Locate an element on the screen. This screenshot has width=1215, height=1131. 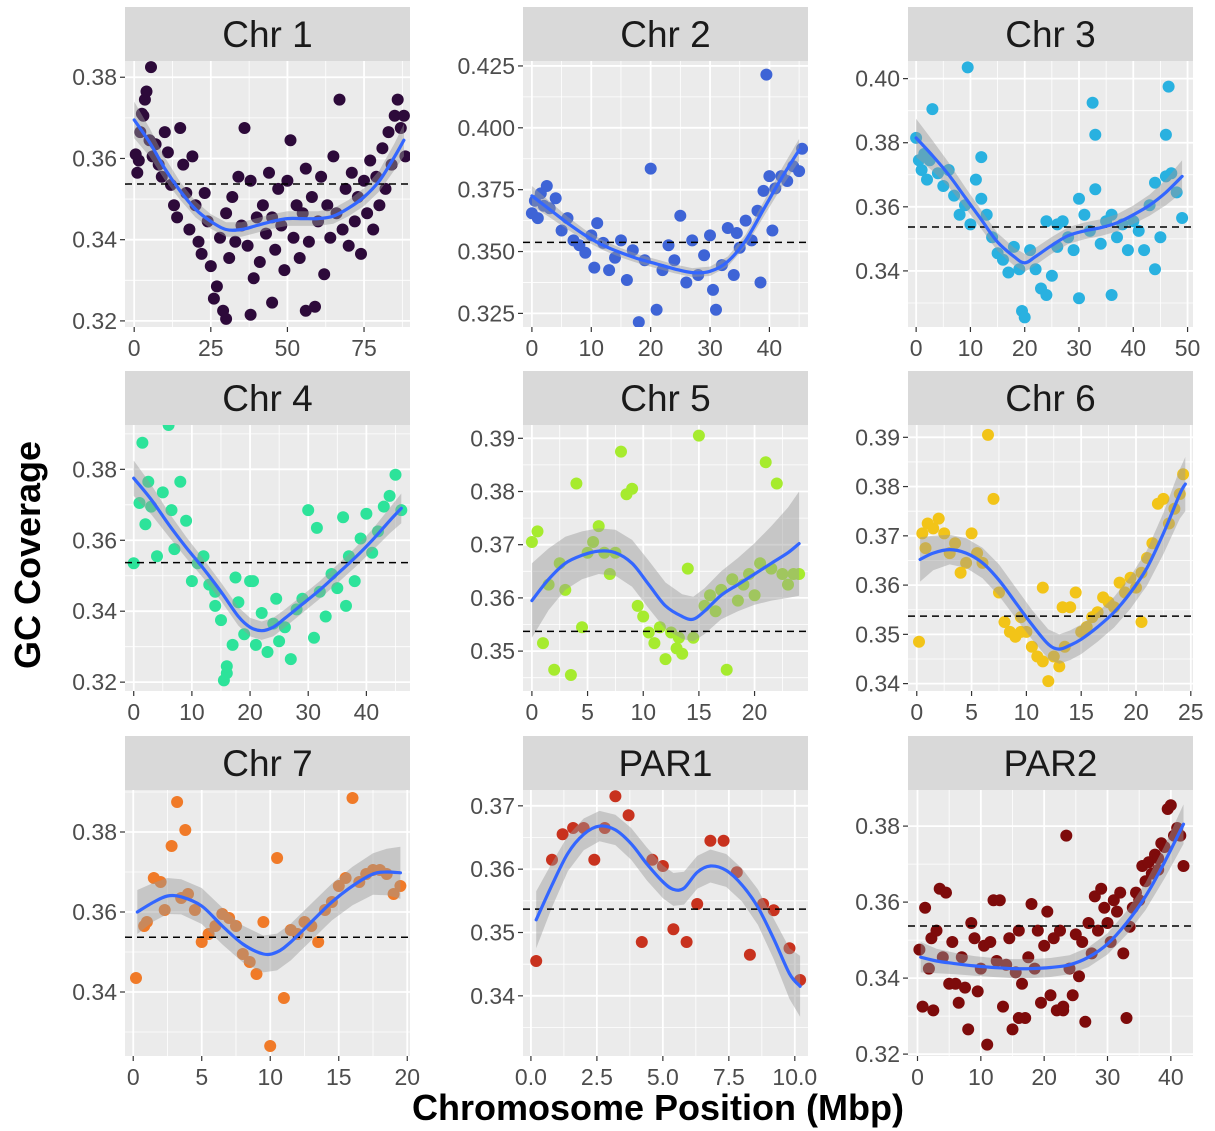
x-tick-label: 0.0 is located at coordinates (531, 1077).